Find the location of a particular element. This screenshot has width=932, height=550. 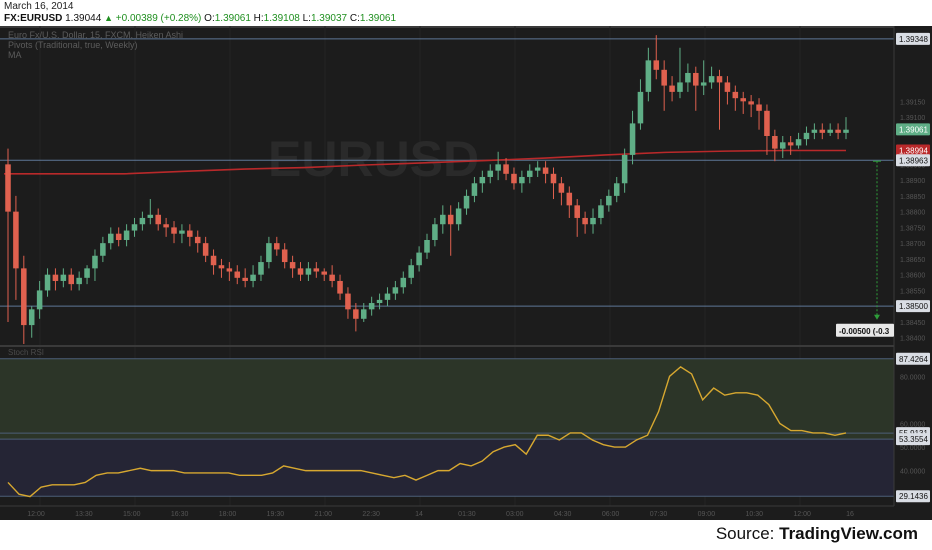

high-value: 1.39108 is located at coordinates (281, 18).